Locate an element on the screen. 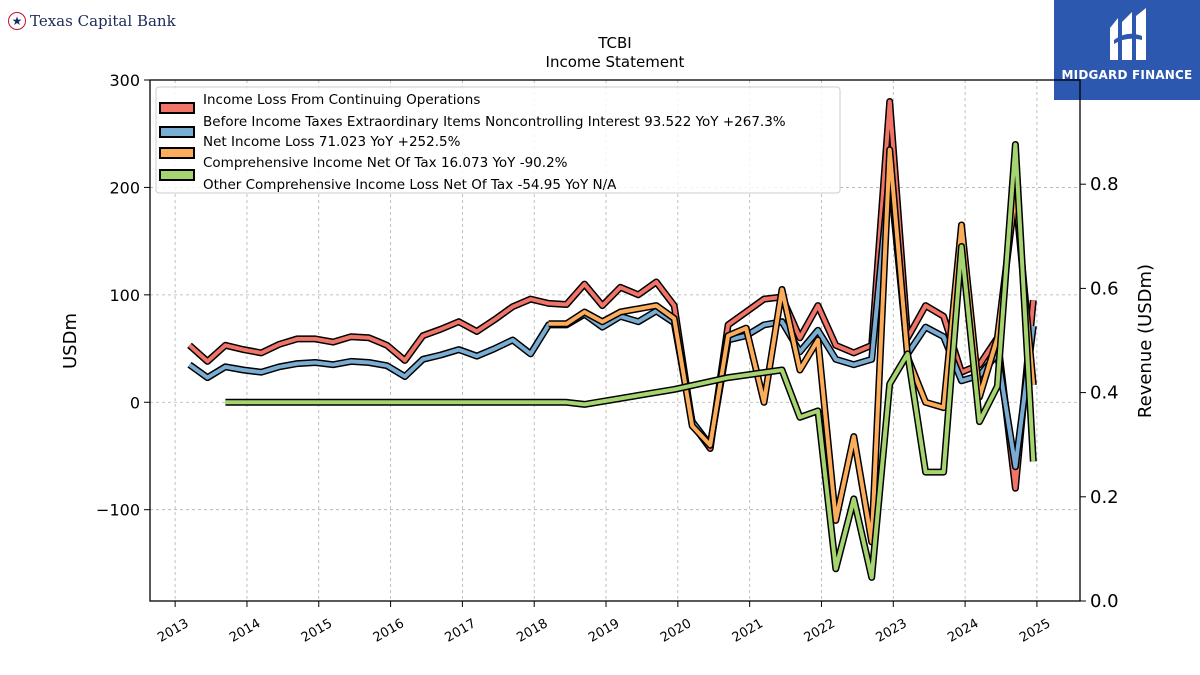 The width and height of the screenshot is (1200, 675). x-tick-label: 2016 is located at coordinates (389, 631).